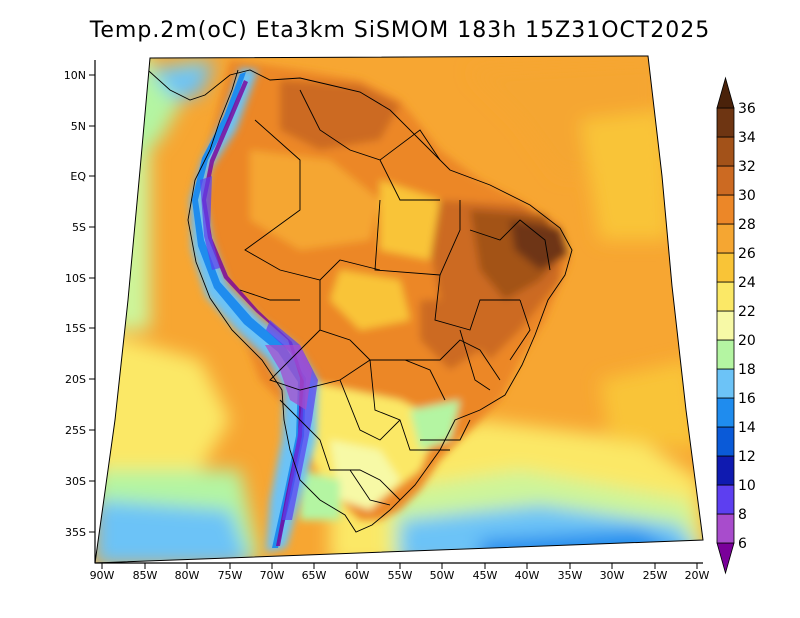 This screenshot has height=618, width=800. I want to click on colorbar-over-triangle, so click(725, 93).